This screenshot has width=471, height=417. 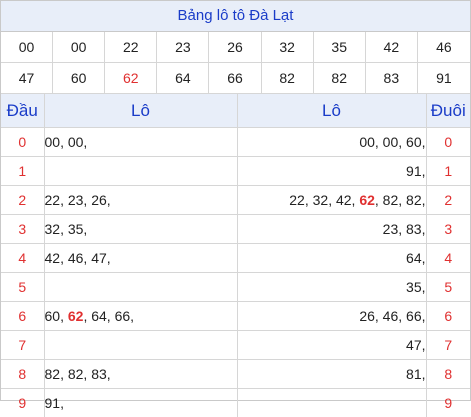 What do you see at coordinates (22, 229) in the screenshot?
I see `dau-cell: 3` at bounding box center [22, 229].